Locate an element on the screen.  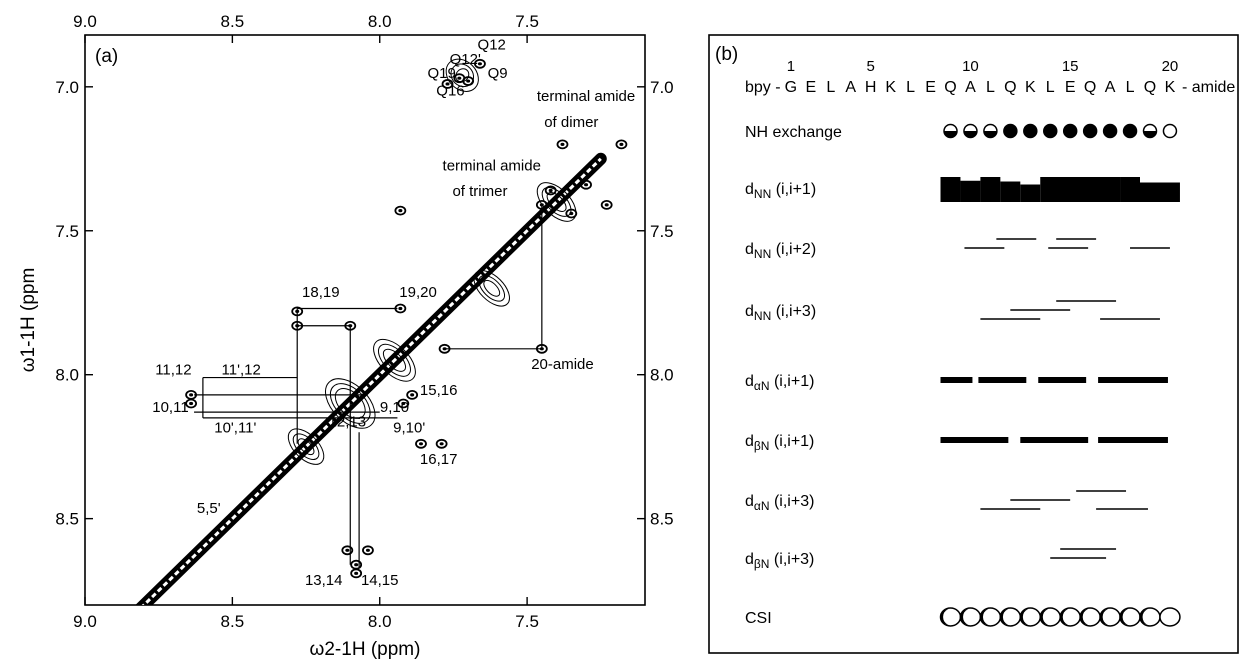
data-row: dαN (i,i+3) is located at coordinates (946, 501).